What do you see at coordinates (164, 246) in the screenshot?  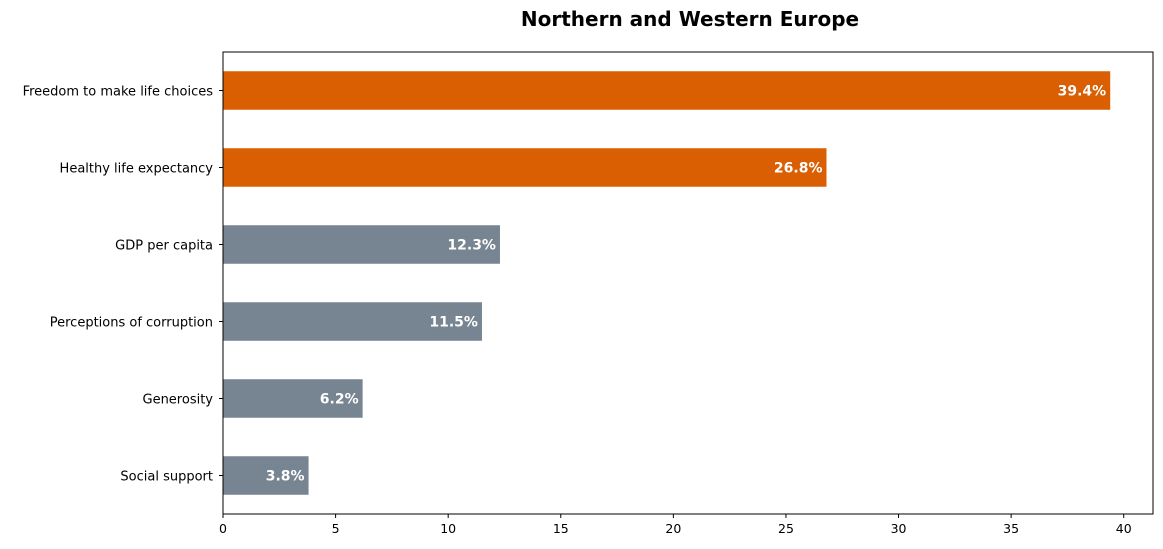 I see `category-label-2: GDP per capita` at bounding box center [164, 246].